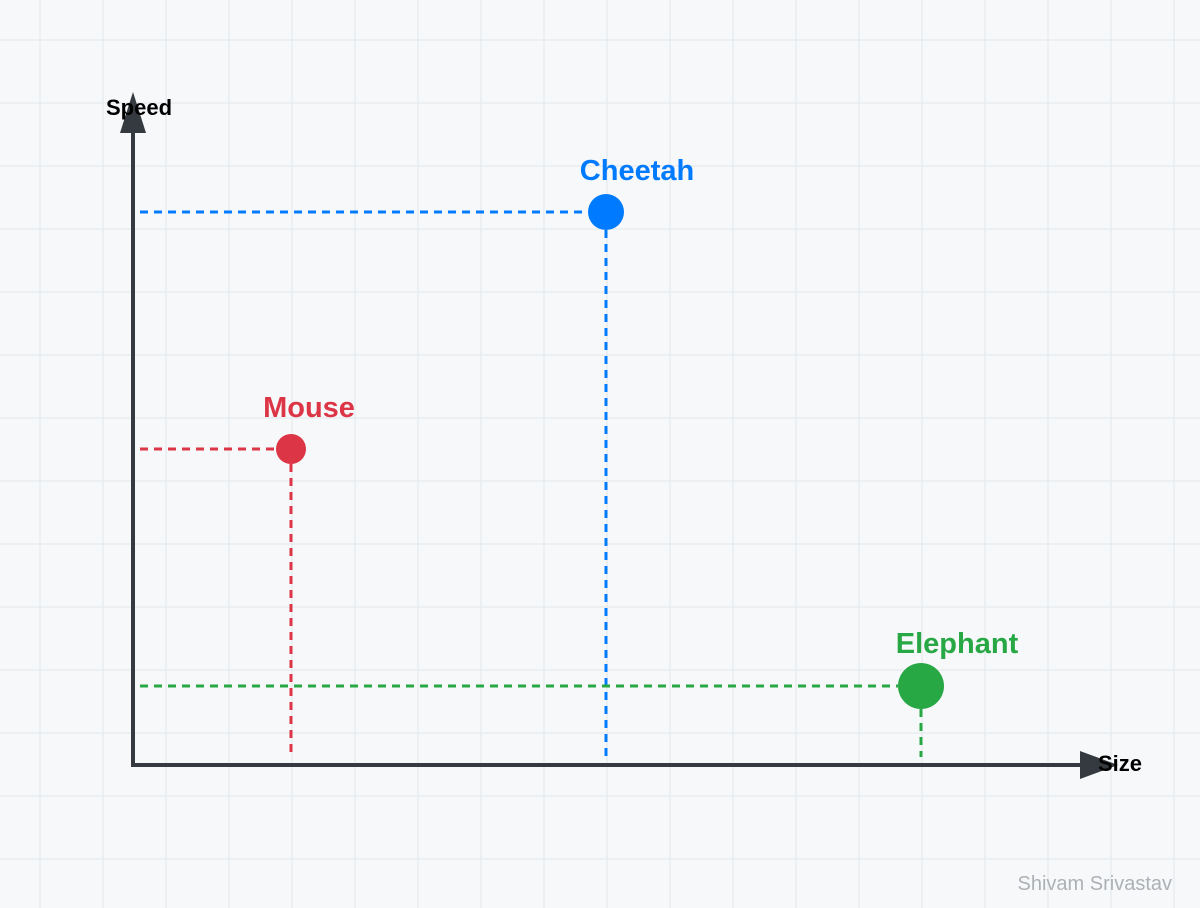 The height and width of the screenshot is (908, 1200). What do you see at coordinates (957, 644) in the screenshot?
I see `point-label: Elephant` at bounding box center [957, 644].